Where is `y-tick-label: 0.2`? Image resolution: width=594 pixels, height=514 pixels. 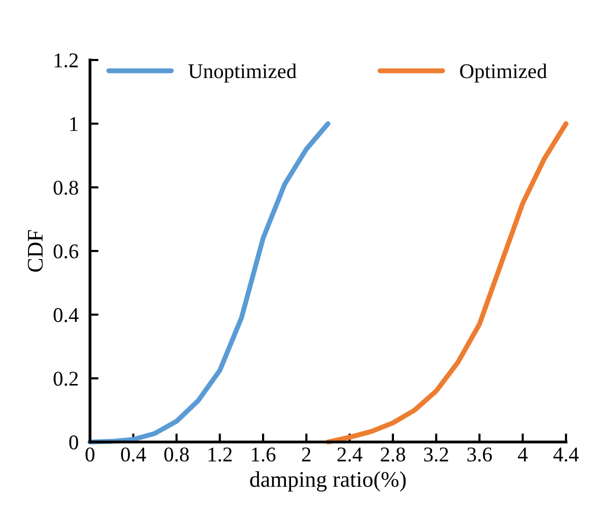 y-tick-label: 0.2 is located at coordinates (66, 379).